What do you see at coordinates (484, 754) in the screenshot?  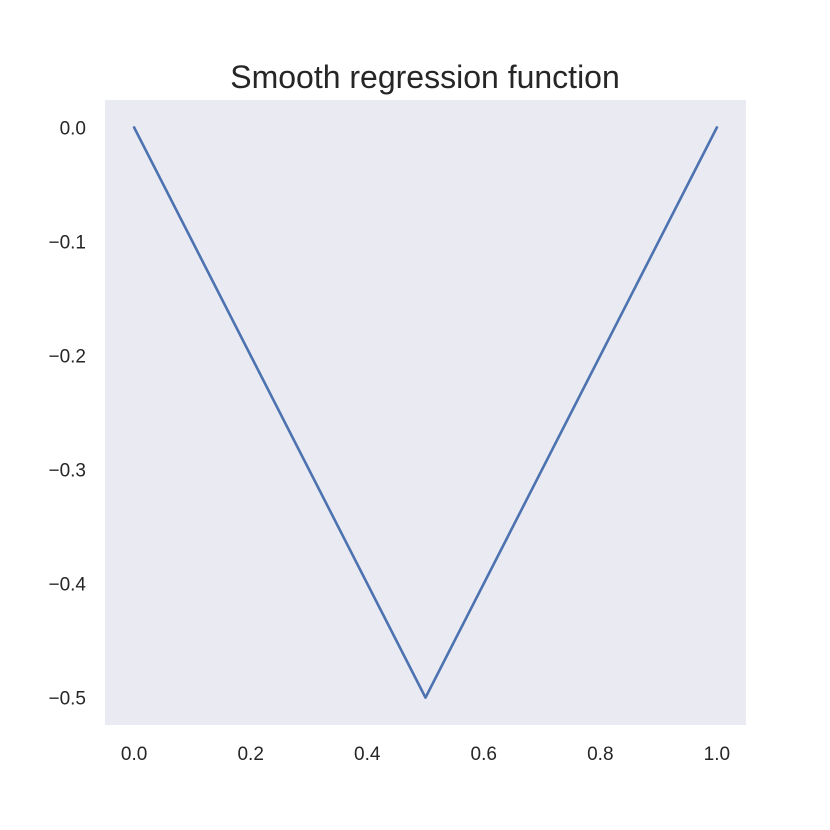 I see `x-tick-label: 0.6` at bounding box center [484, 754].